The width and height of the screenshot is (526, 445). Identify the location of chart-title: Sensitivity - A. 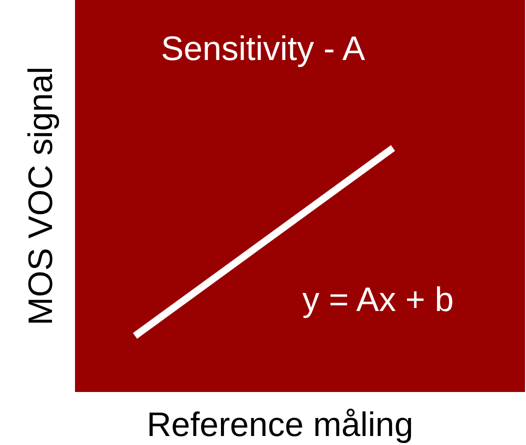
(263, 49).